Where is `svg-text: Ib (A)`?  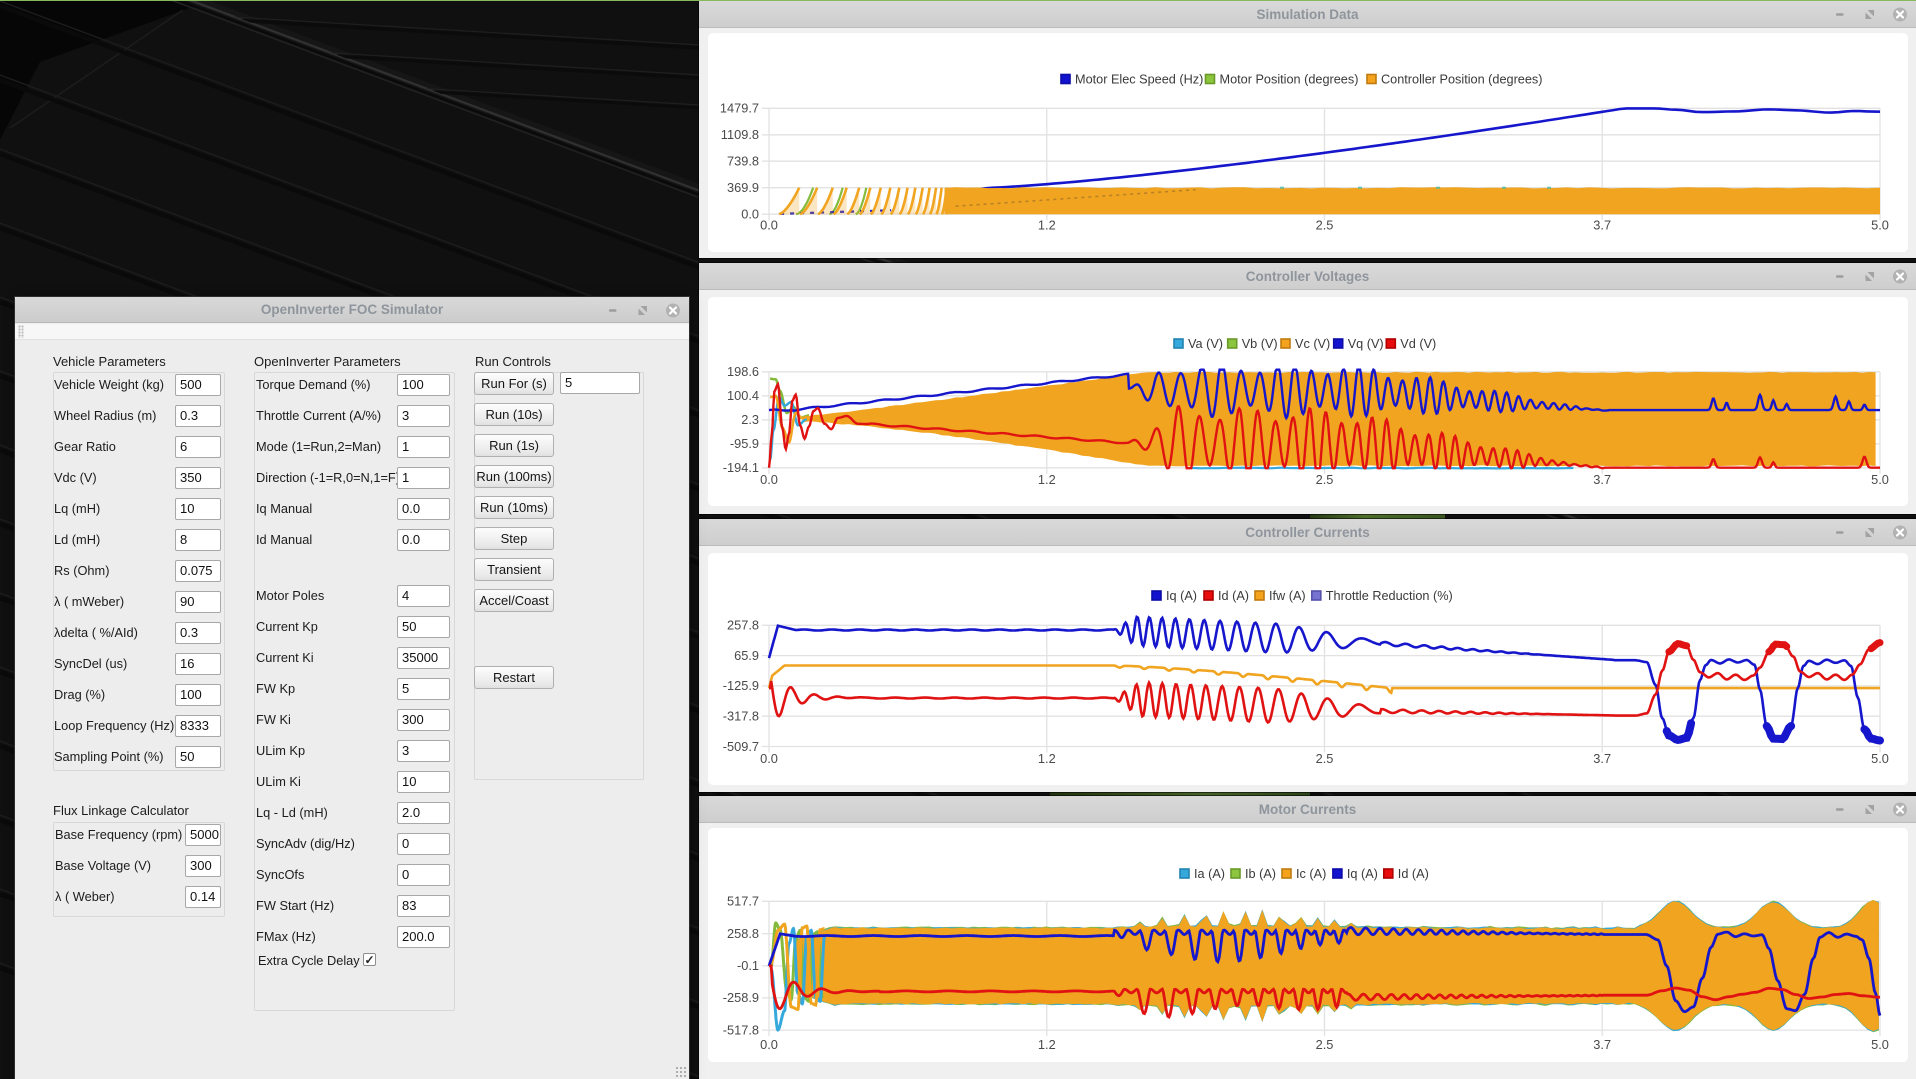
svg-text: Ib (A) is located at coordinates (1260, 874).